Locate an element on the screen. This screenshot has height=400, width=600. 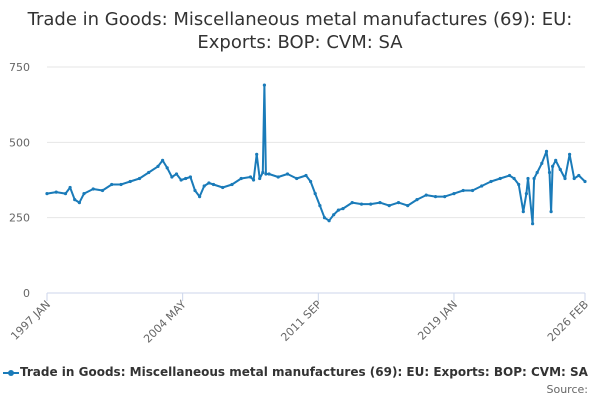
x-tick-label: 2019 JAN is located at coordinates (437, 320).